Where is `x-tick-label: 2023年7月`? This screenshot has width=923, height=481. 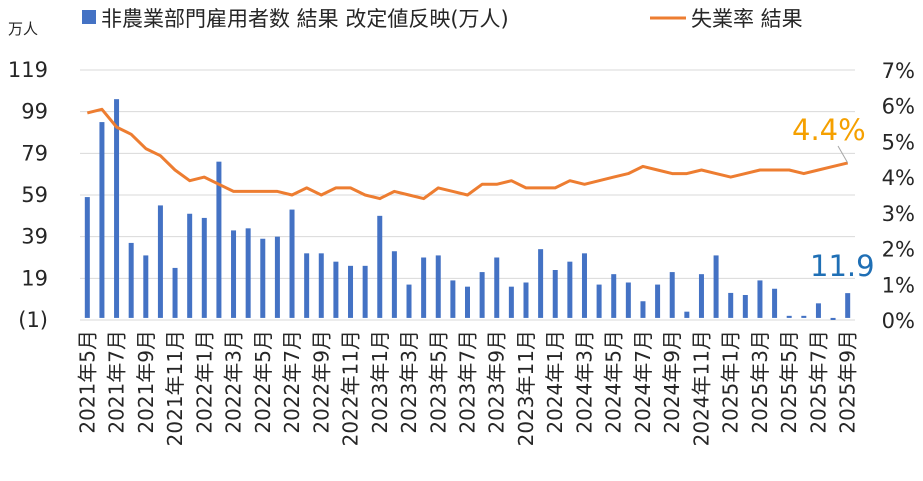 x-tick-label: 2023年7月 is located at coordinates (468, 382).